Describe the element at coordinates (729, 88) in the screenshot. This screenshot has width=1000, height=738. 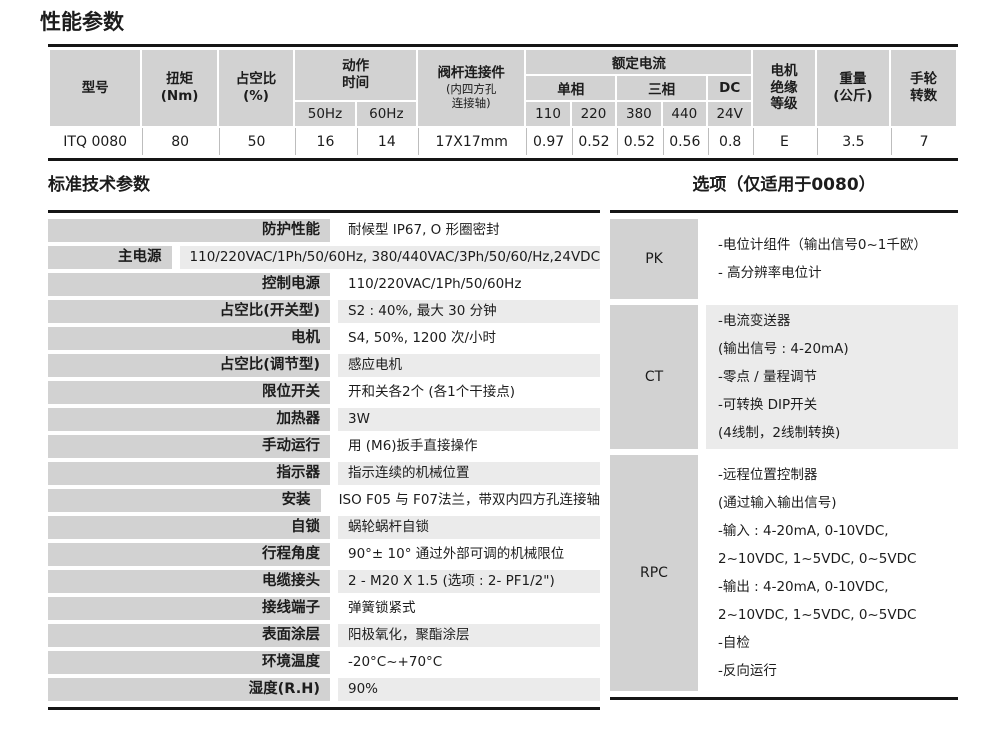
I see `header-dc: DC` at that location.